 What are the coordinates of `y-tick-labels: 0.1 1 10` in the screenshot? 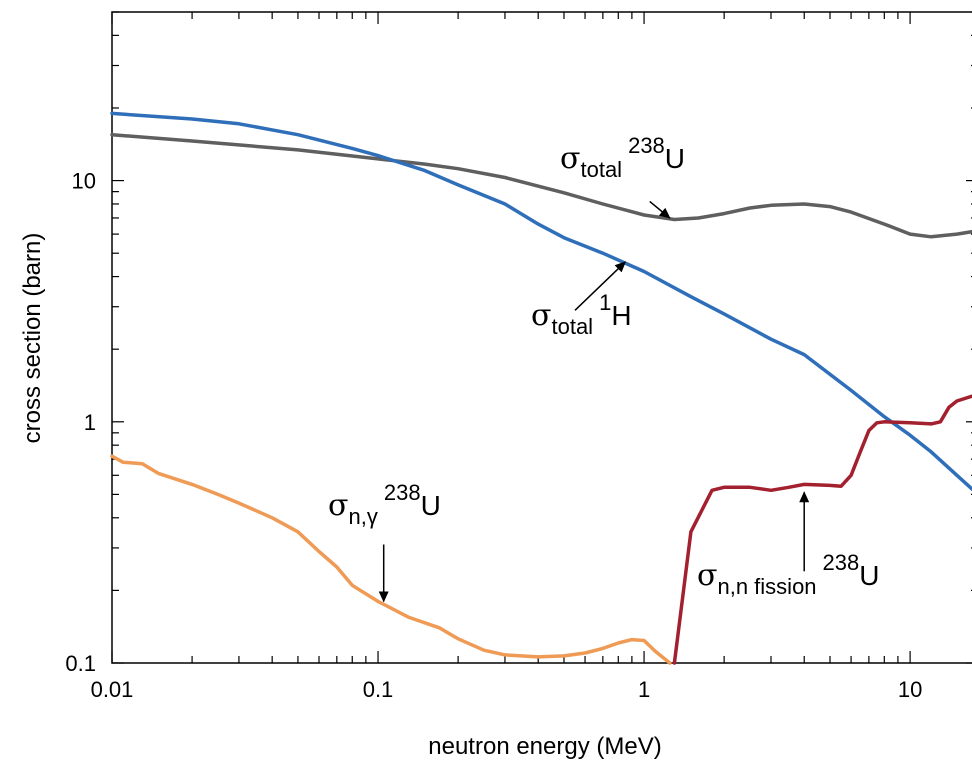 It's located at (80, 422).